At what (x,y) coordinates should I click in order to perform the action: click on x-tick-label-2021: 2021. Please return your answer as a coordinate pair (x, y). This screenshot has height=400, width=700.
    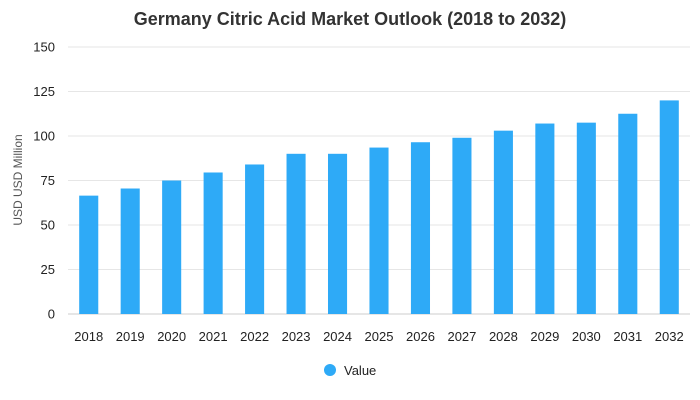
    Looking at the image, I should click on (213, 336).